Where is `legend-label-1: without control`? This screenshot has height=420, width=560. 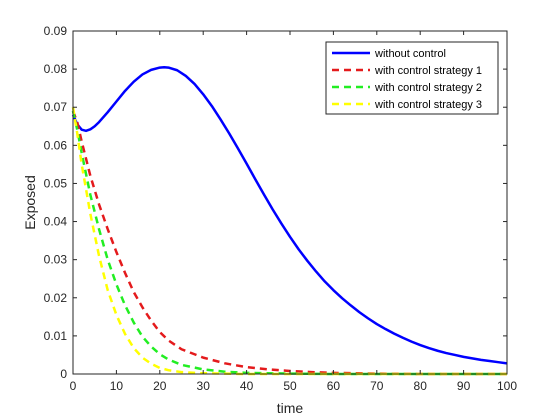 legend-label-1: without control is located at coordinates (410, 54).